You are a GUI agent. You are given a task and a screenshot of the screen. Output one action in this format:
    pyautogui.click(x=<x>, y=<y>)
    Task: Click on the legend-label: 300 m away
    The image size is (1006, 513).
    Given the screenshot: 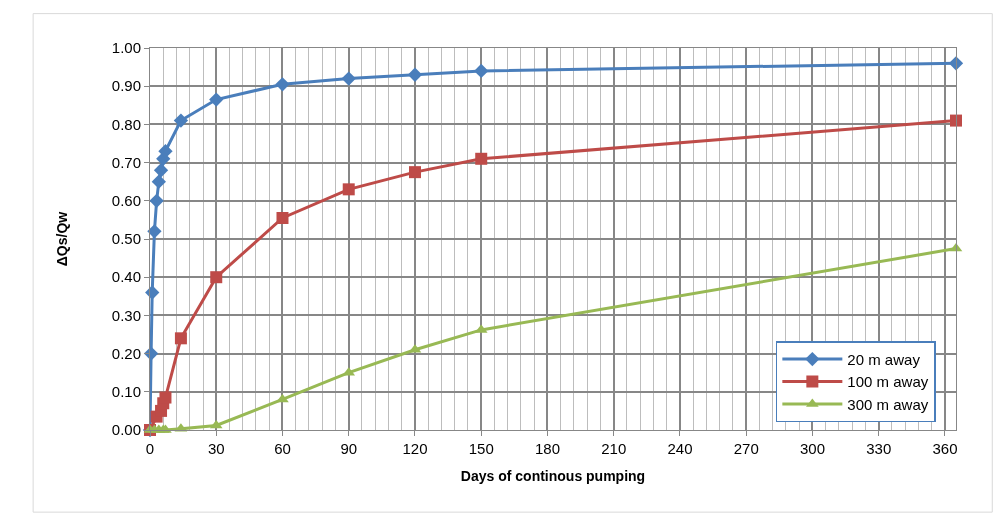 What is the action you would take?
    pyautogui.click(x=888, y=404)
    